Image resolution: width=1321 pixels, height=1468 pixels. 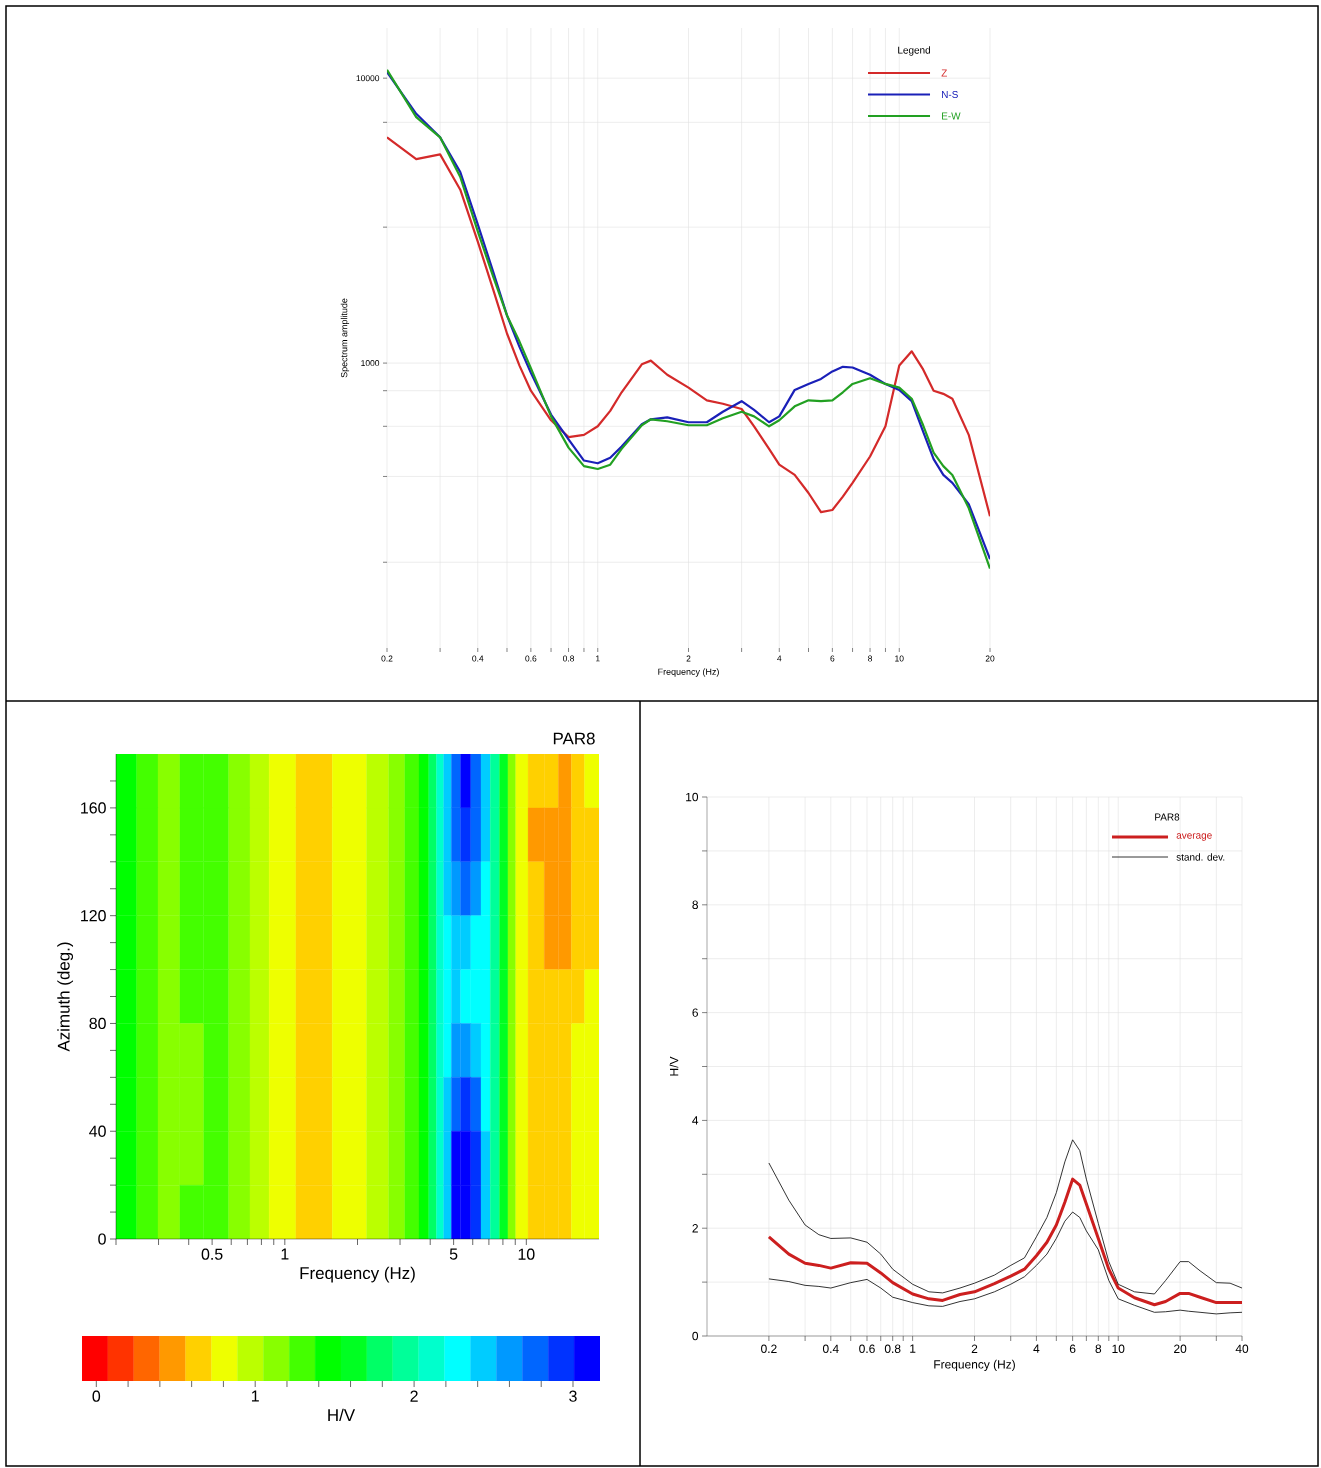 I want to click on y-tick-label: 80, so click(x=97, y=1023).